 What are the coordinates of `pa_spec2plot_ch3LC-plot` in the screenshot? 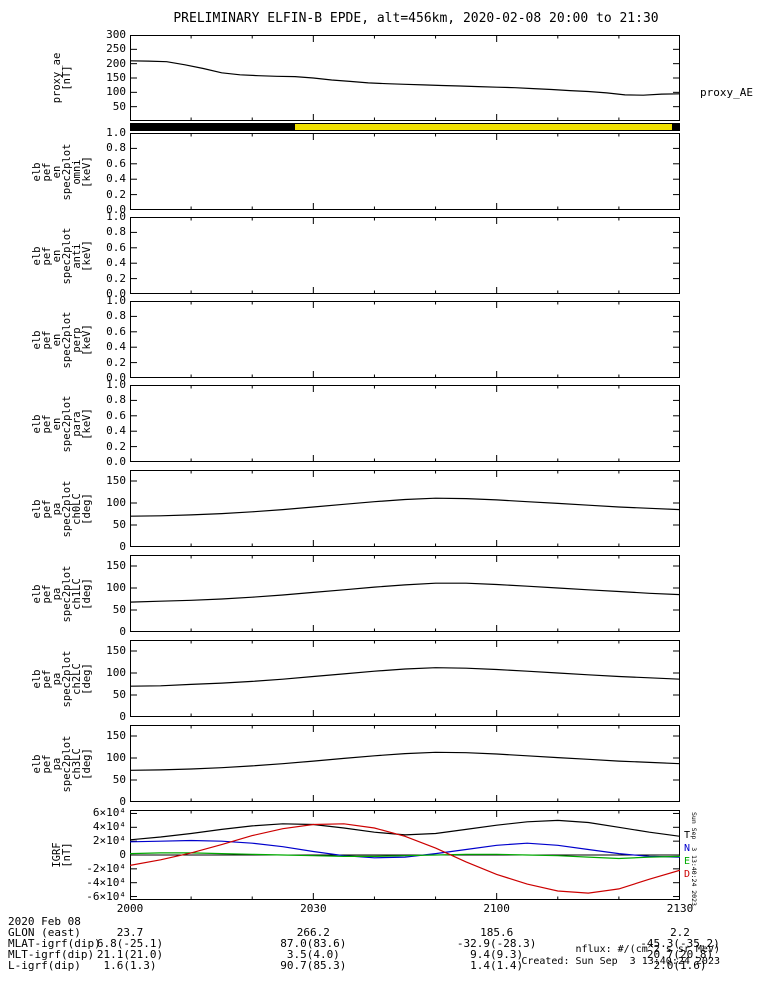 It's located at (405, 763).